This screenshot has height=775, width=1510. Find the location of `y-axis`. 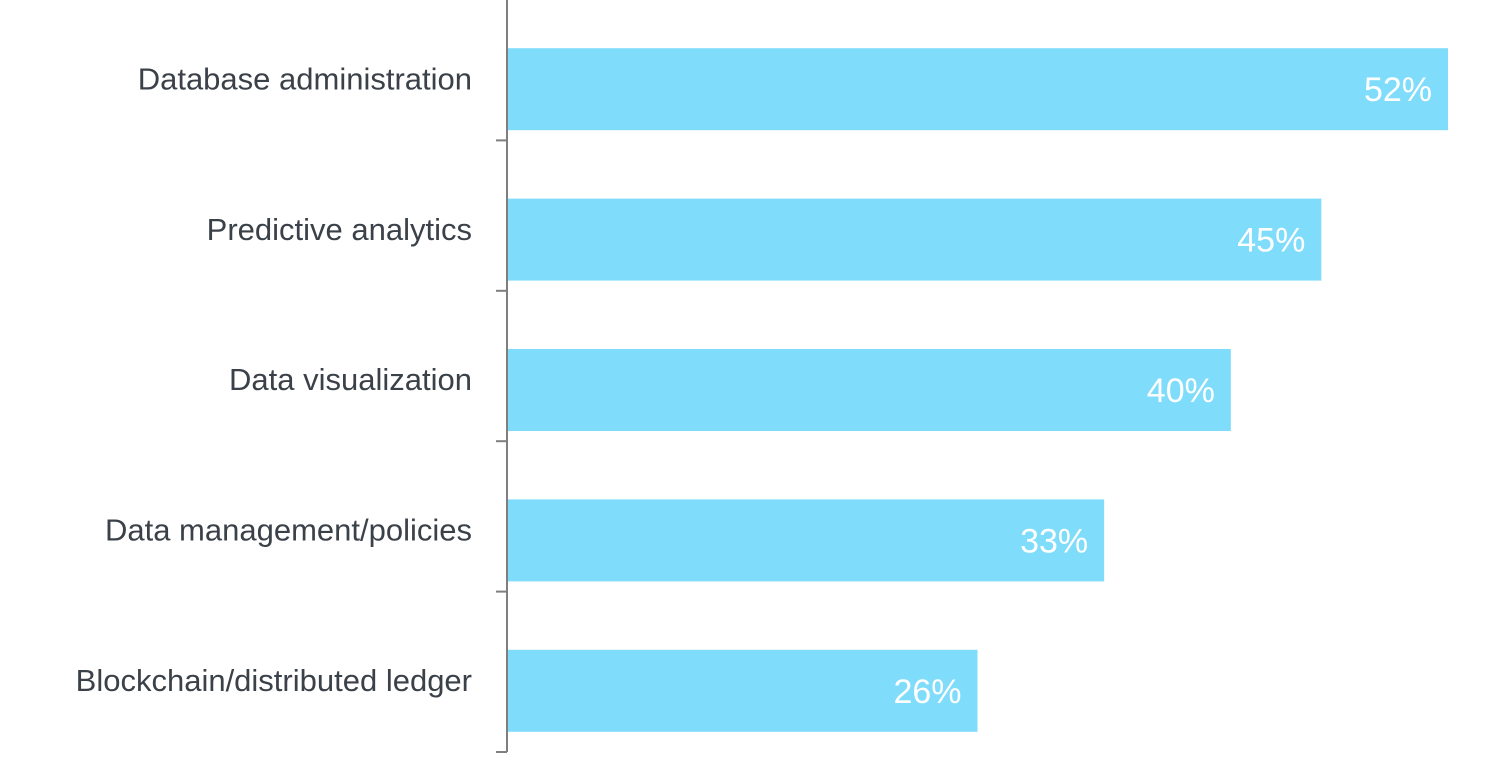

y-axis is located at coordinates (502, 376).